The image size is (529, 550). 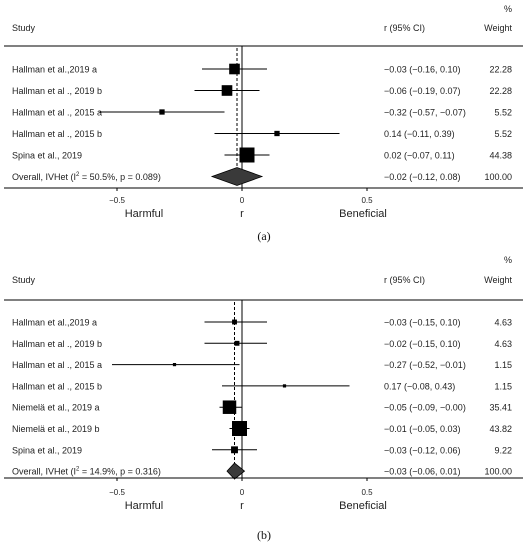 I want to click on overall-ci-text: −0.02 (−0.12, 0.08), so click(x=422, y=177).